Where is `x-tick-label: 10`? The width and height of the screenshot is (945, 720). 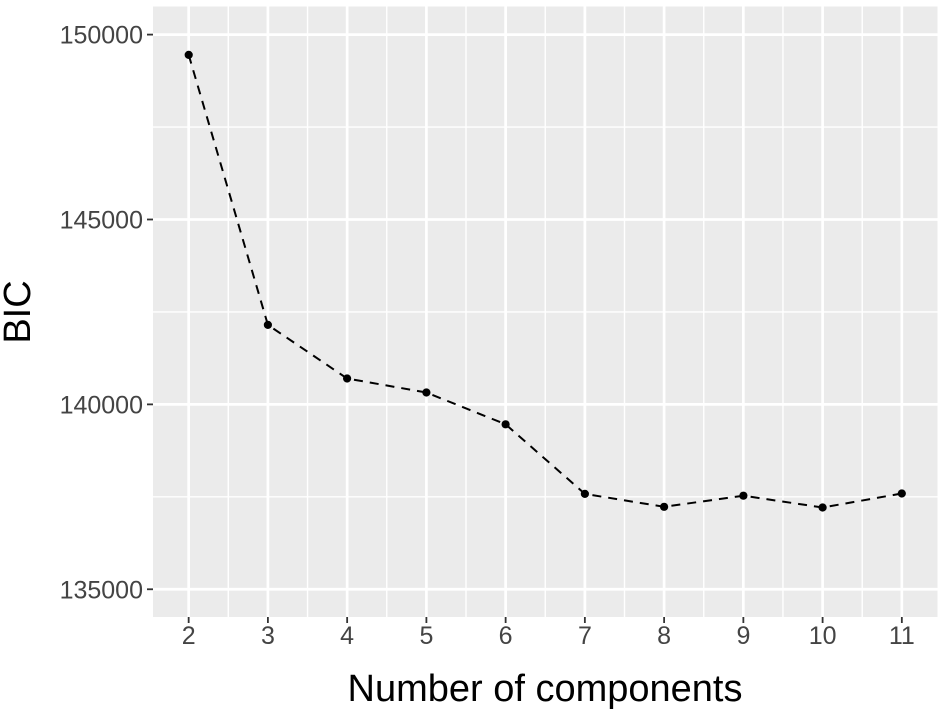
x-tick-label: 10 is located at coordinates (823, 636).